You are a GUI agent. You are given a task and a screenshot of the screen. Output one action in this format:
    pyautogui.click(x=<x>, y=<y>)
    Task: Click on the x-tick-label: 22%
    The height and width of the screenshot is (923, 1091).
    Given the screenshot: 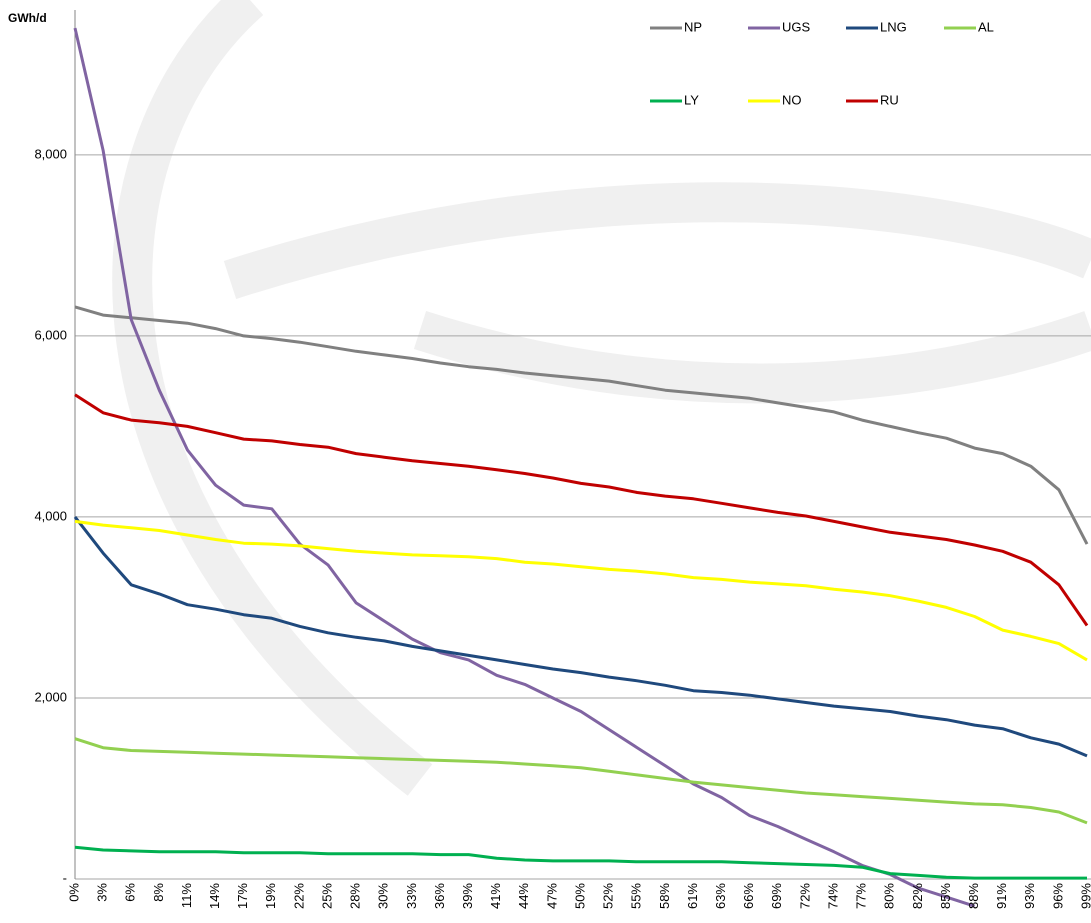 What is the action you would take?
    pyautogui.click(x=298, y=896)
    